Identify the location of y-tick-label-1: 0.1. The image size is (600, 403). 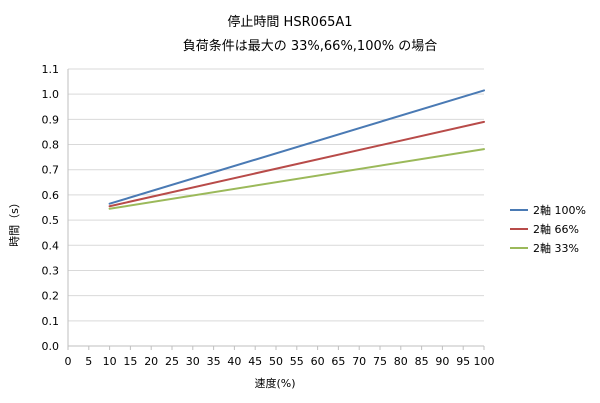
(51, 321).